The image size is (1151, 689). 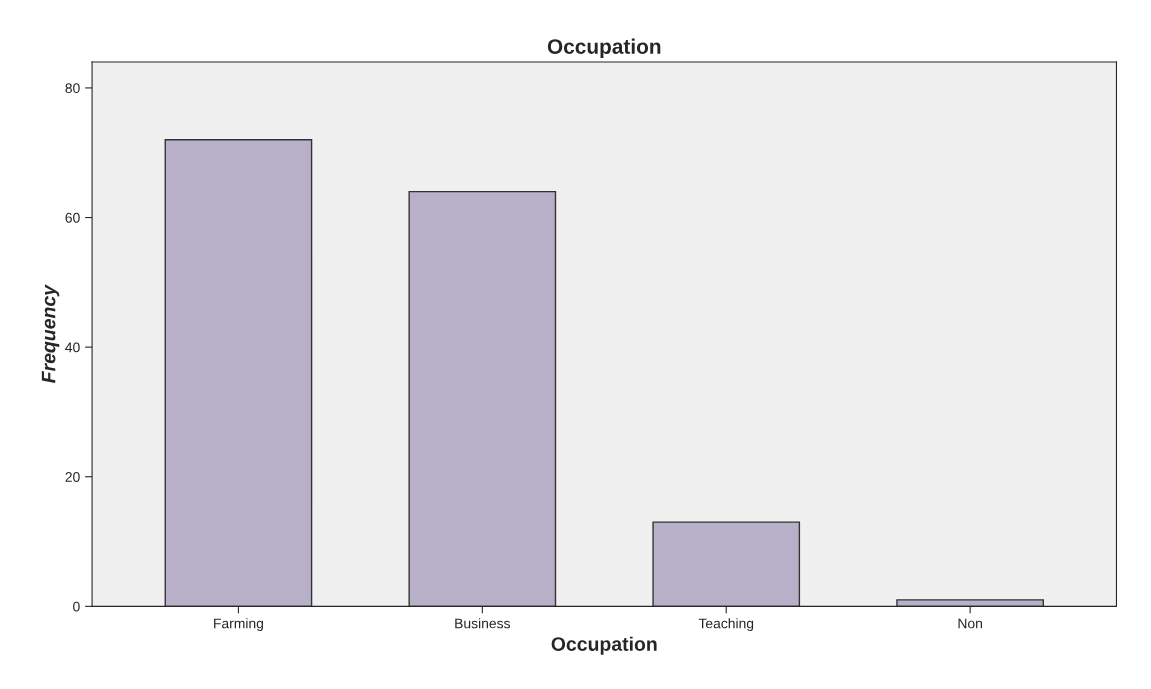 What do you see at coordinates (50, 333) in the screenshot?
I see `y-axis-title: Frequency` at bounding box center [50, 333].